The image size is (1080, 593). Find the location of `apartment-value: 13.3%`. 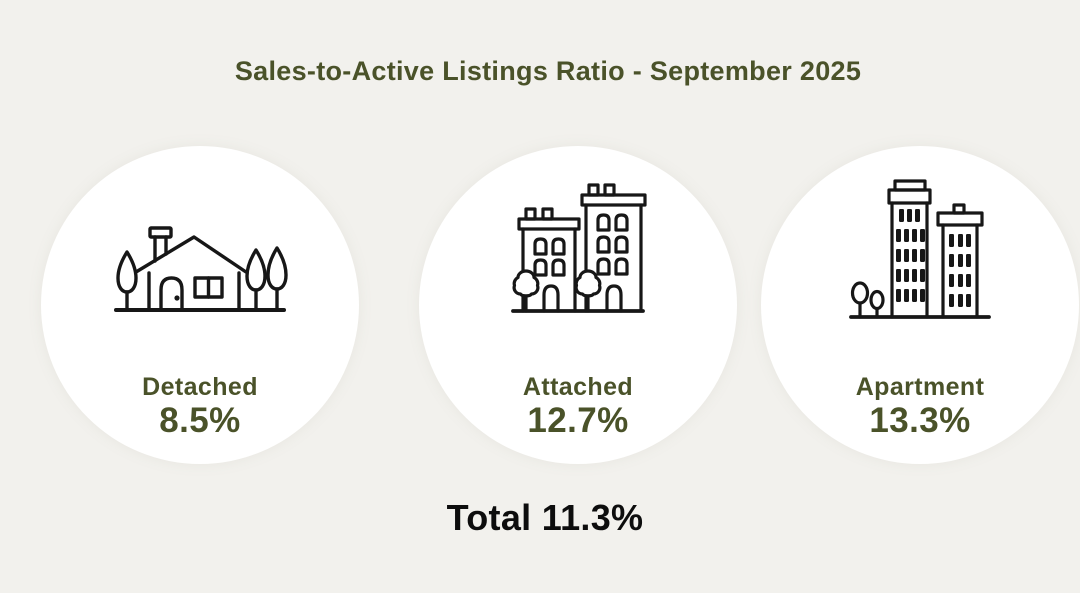

apartment-value: 13.3% is located at coordinates (920, 420).